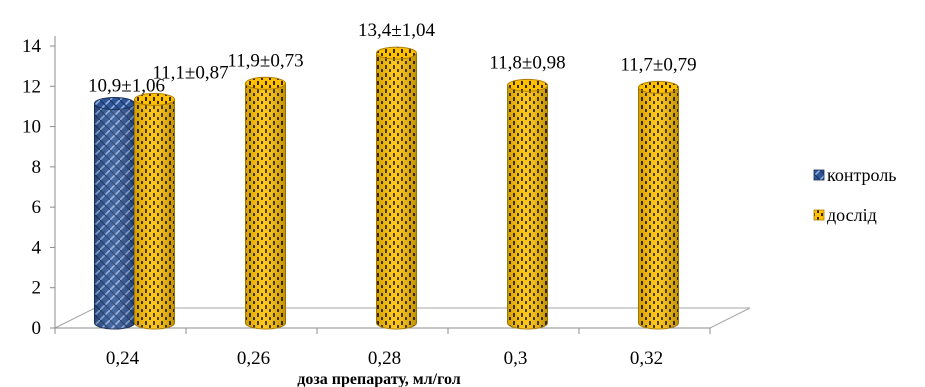 This screenshot has width=925, height=387. I want to click on legend-item-doslid: дослід, so click(845, 215).